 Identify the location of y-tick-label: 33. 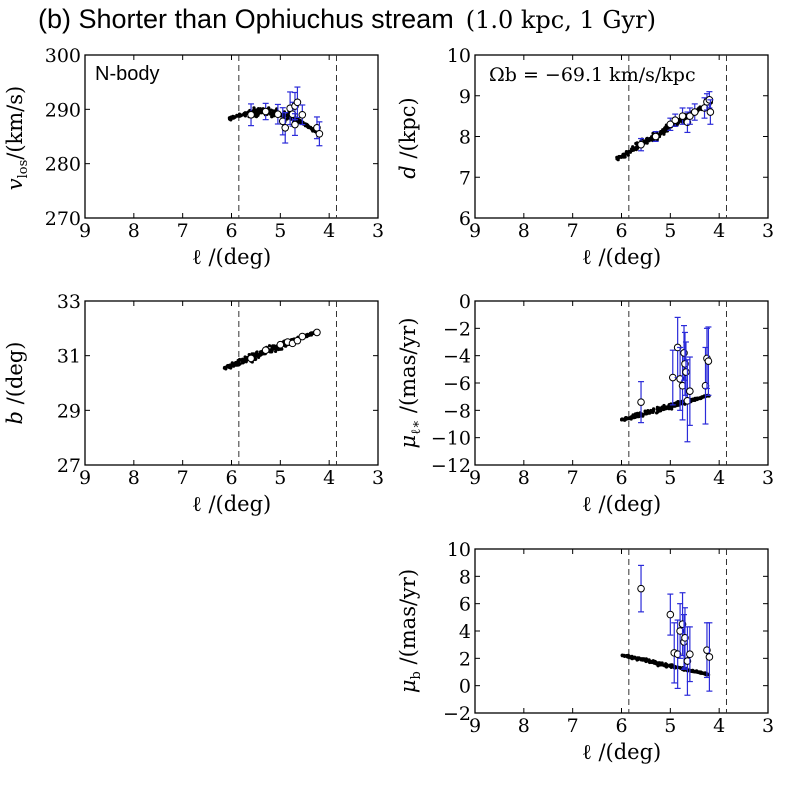
(69, 302).